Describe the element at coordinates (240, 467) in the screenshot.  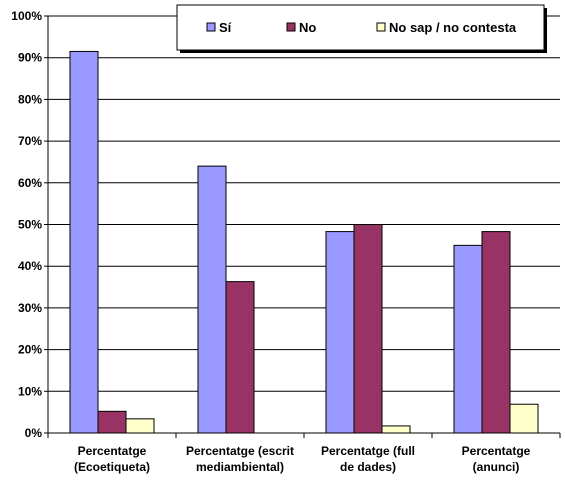
I see `category-label: mediambiental)` at that location.